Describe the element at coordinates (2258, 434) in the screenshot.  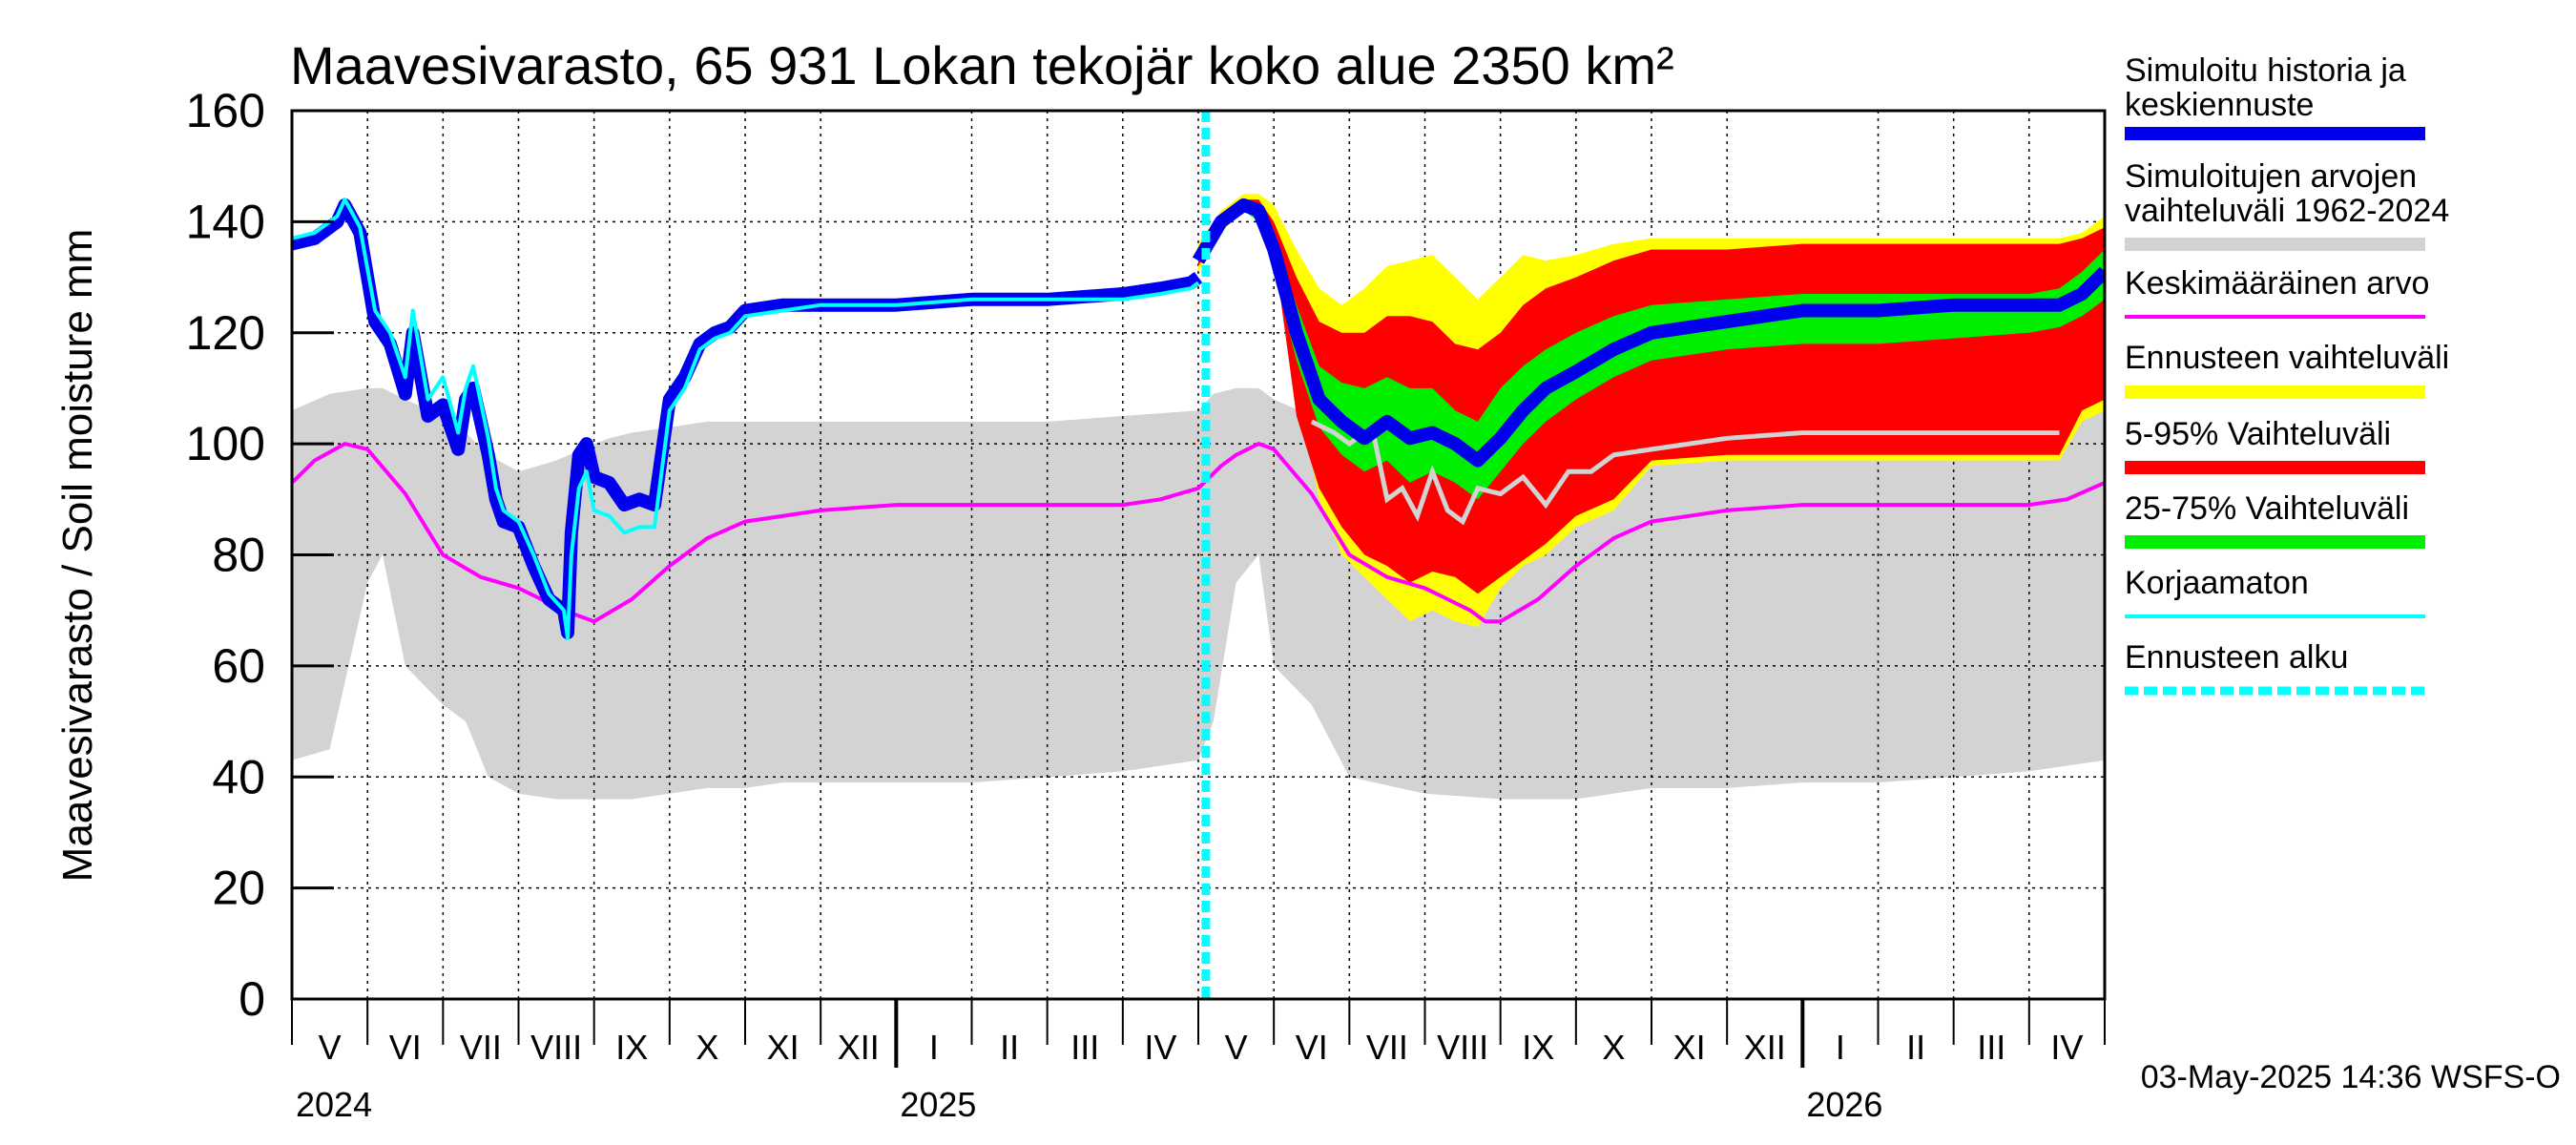
I see `legend-label: 5-95% Vaihteluväli` at that location.